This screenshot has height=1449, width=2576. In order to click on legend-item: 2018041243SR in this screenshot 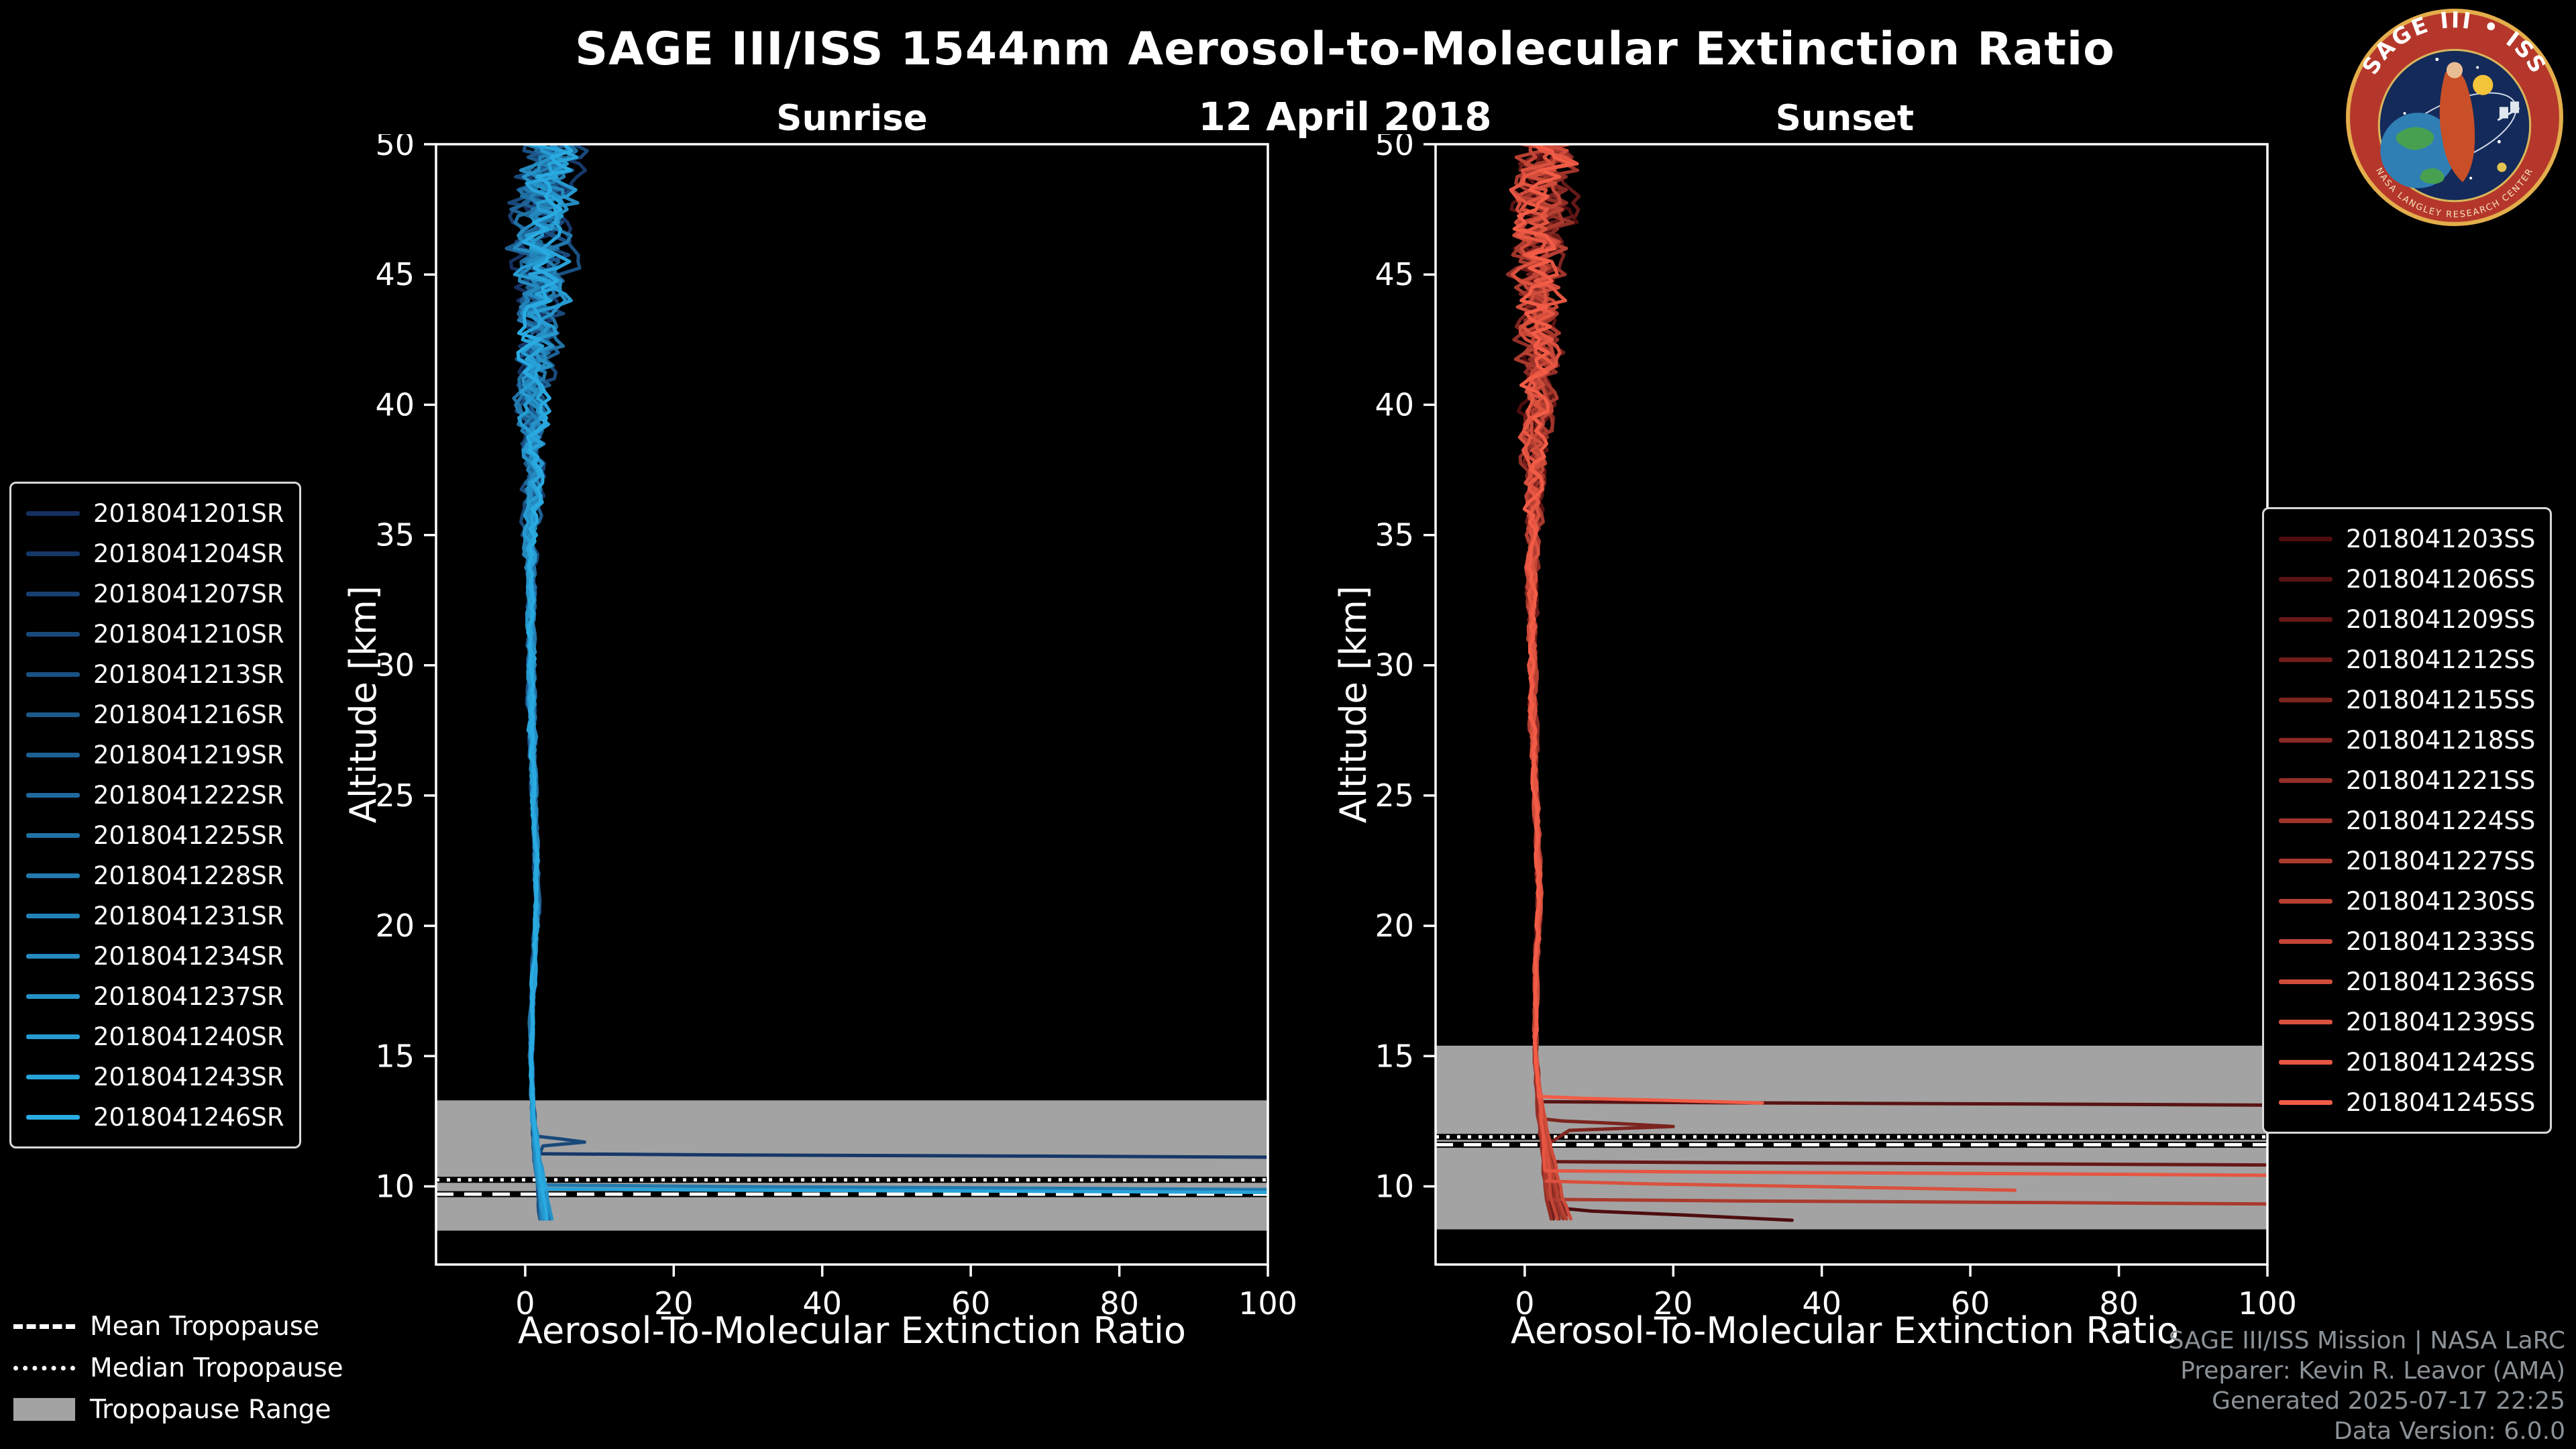, I will do `click(155, 1077)`.